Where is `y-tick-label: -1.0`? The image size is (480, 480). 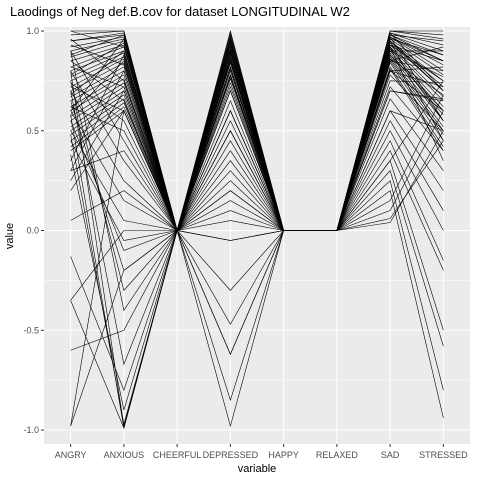 y-tick-label: -1.0 is located at coordinates (31, 430).